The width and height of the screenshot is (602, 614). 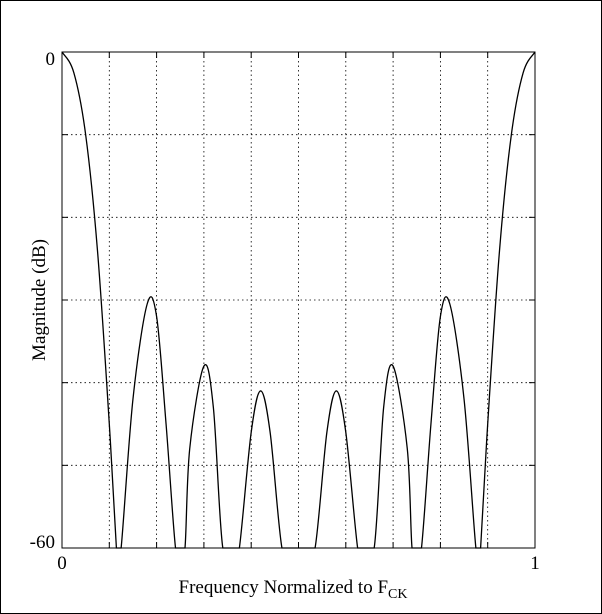 I want to click on x-axis-label-main: Frequency Normalized to F, so click(x=283, y=587).